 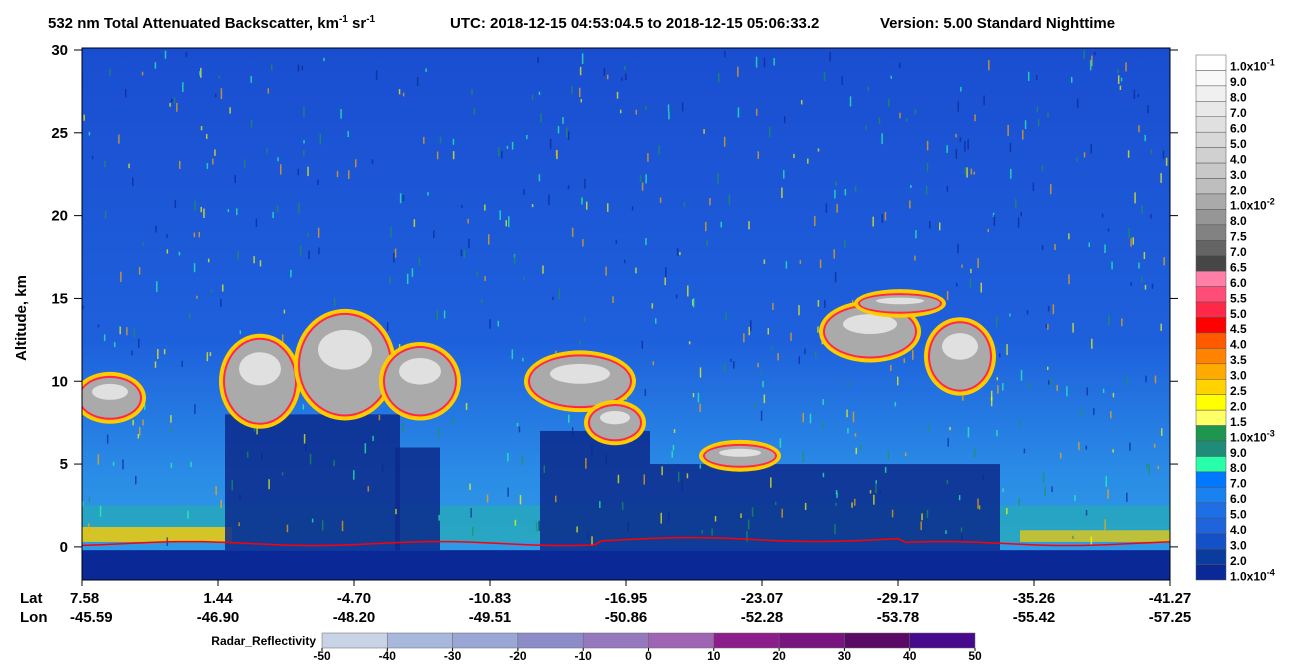 I want to click on colorbar-label-text: 2.0, so click(x=1238, y=561).